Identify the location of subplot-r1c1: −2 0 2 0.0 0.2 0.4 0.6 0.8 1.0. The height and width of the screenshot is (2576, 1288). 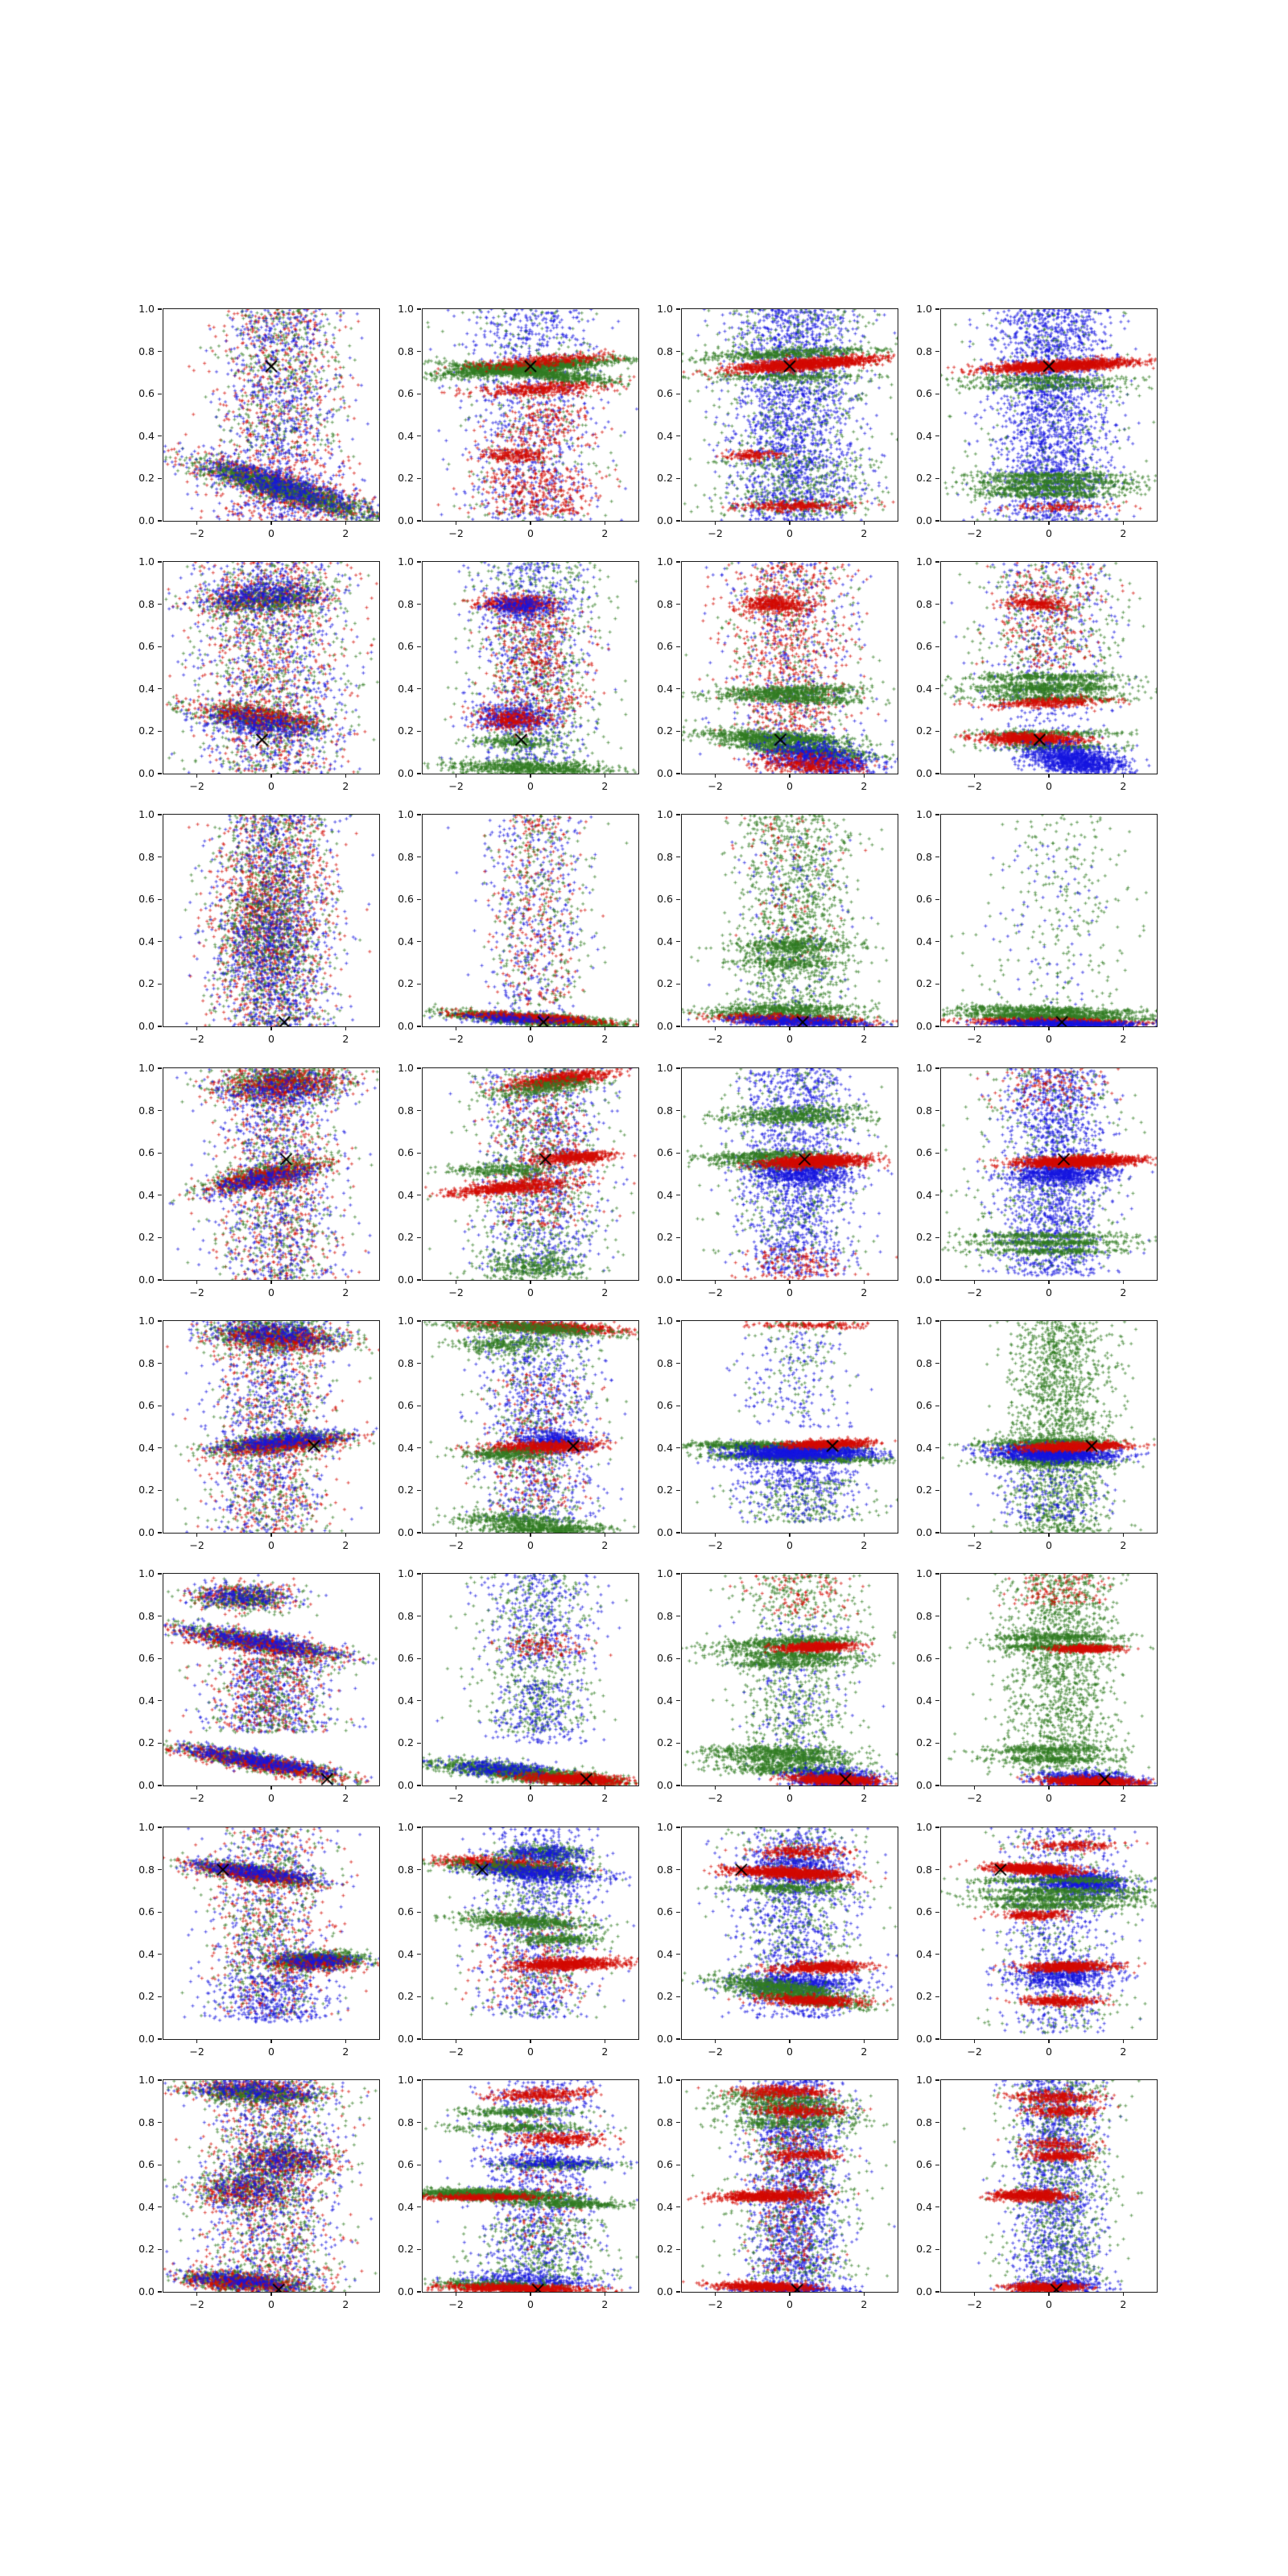
(259, 421).